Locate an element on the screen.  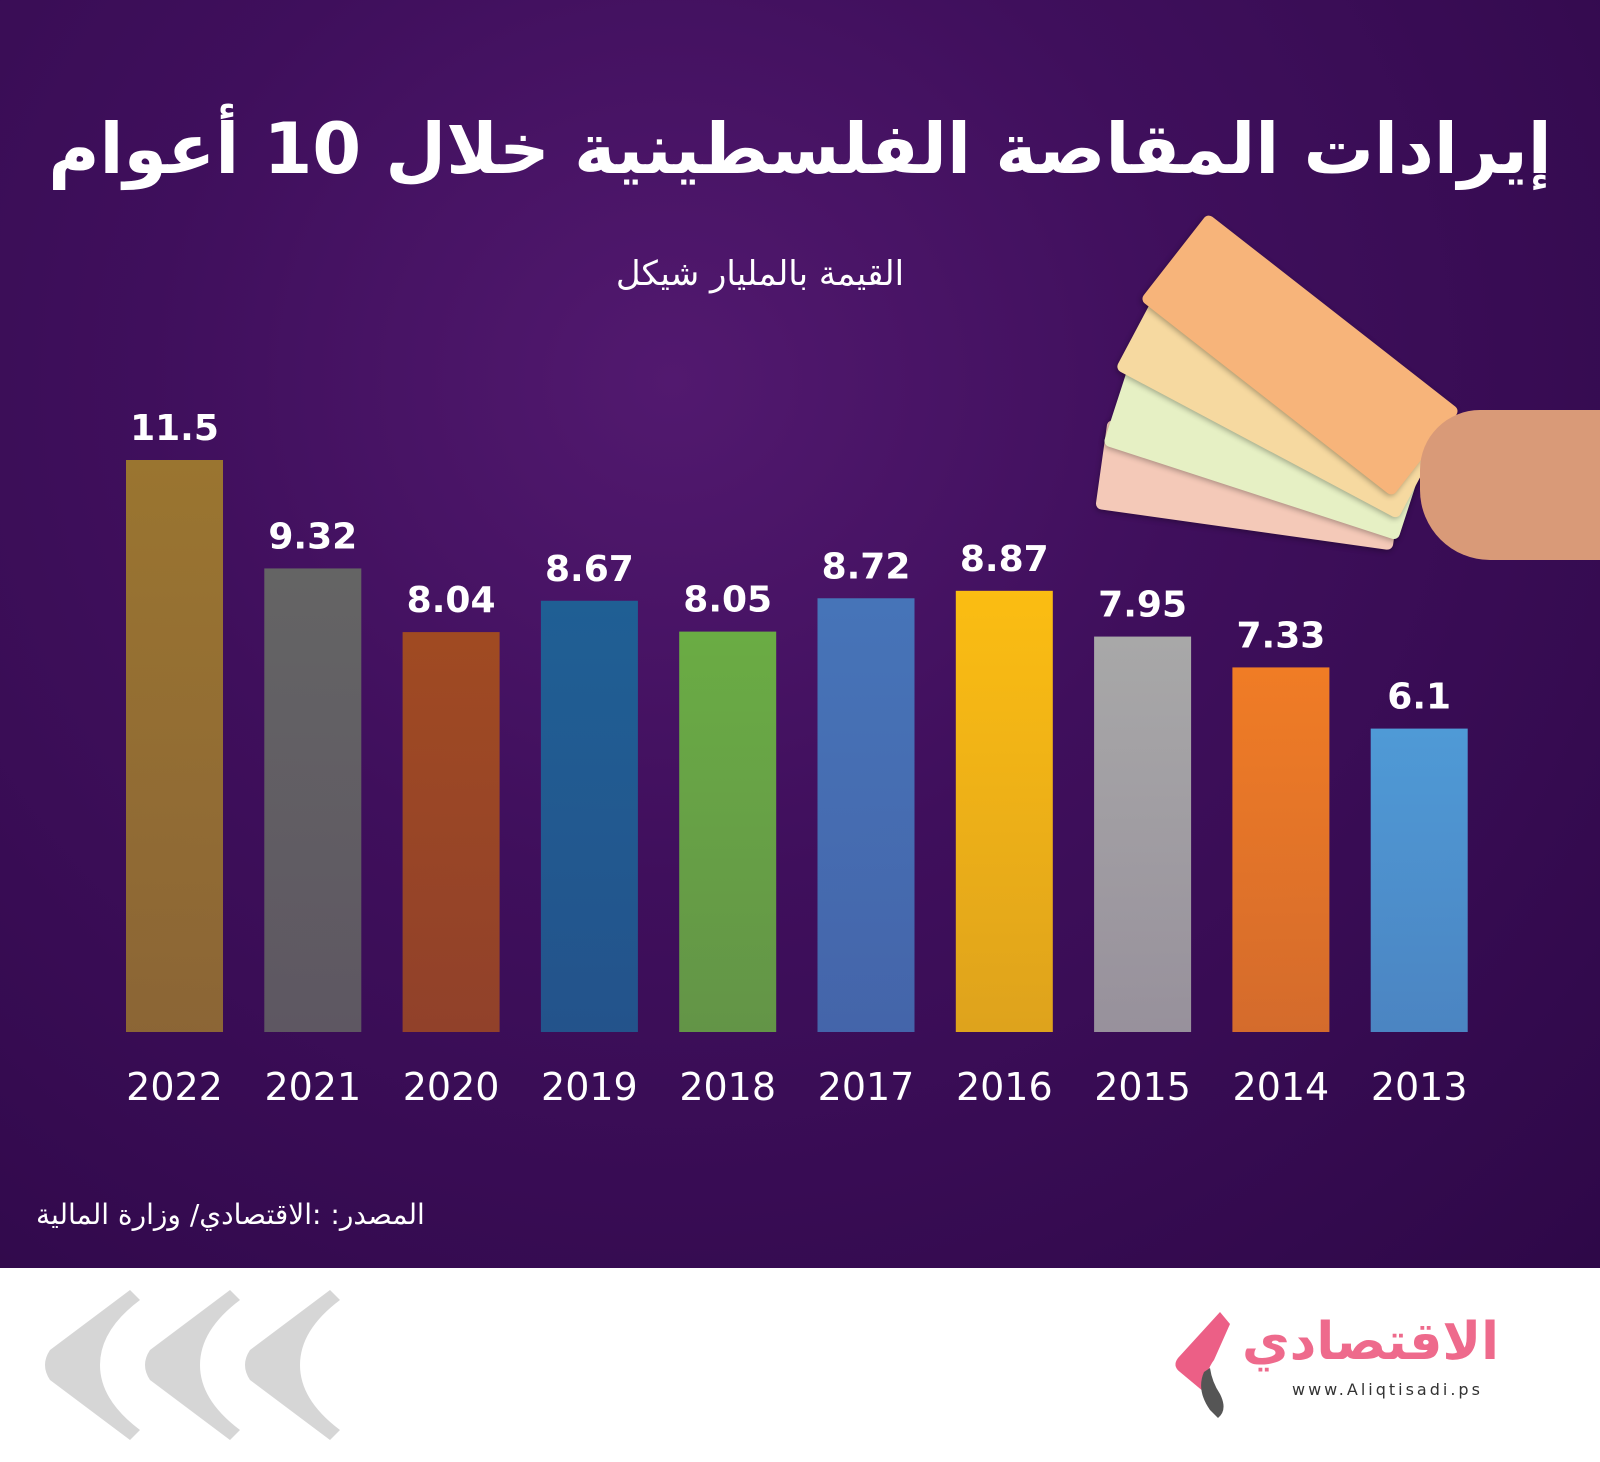
x-tick-label: 2019 is located at coordinates (589, 1087).